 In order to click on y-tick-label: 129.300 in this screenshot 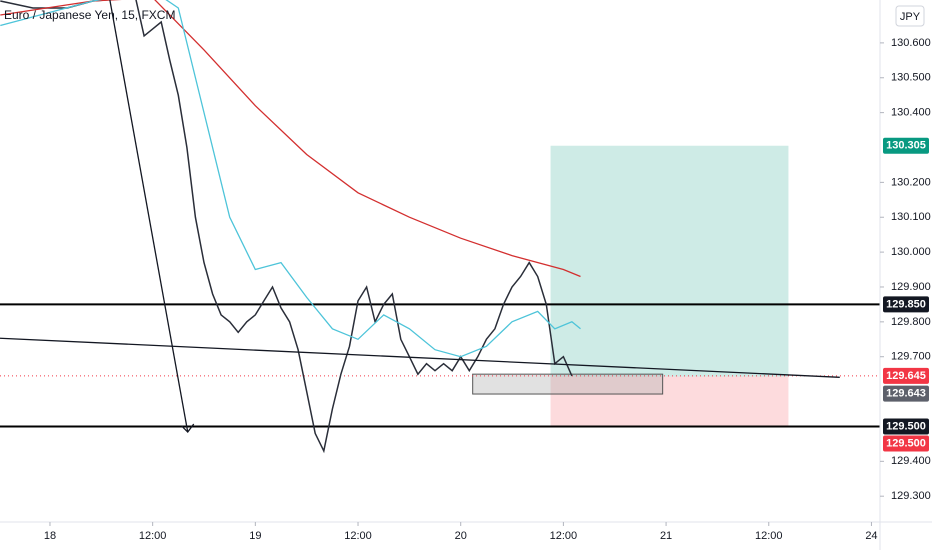, I will do `click(911, 496)`.